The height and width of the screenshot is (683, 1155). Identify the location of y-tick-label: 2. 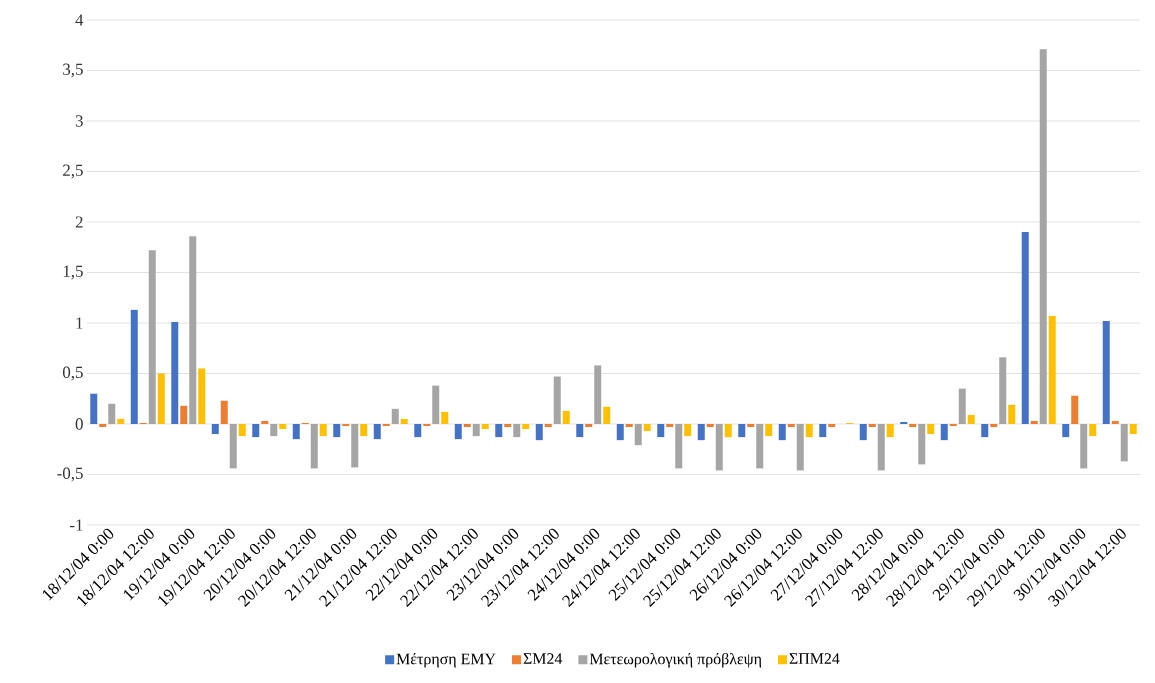
(79, 222).